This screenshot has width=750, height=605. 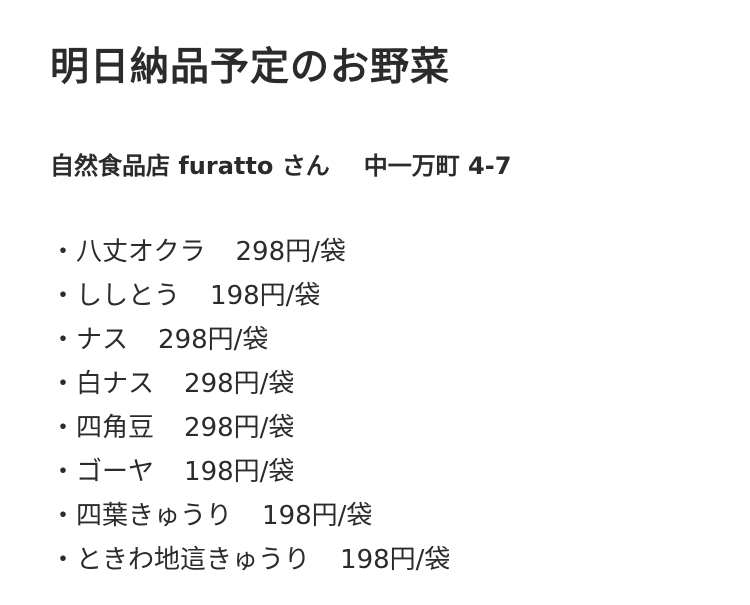 What do you see at coordinates (128, 296) in the screenshot?
I see `item-name: ししとう` at bounding box center [128, 296].